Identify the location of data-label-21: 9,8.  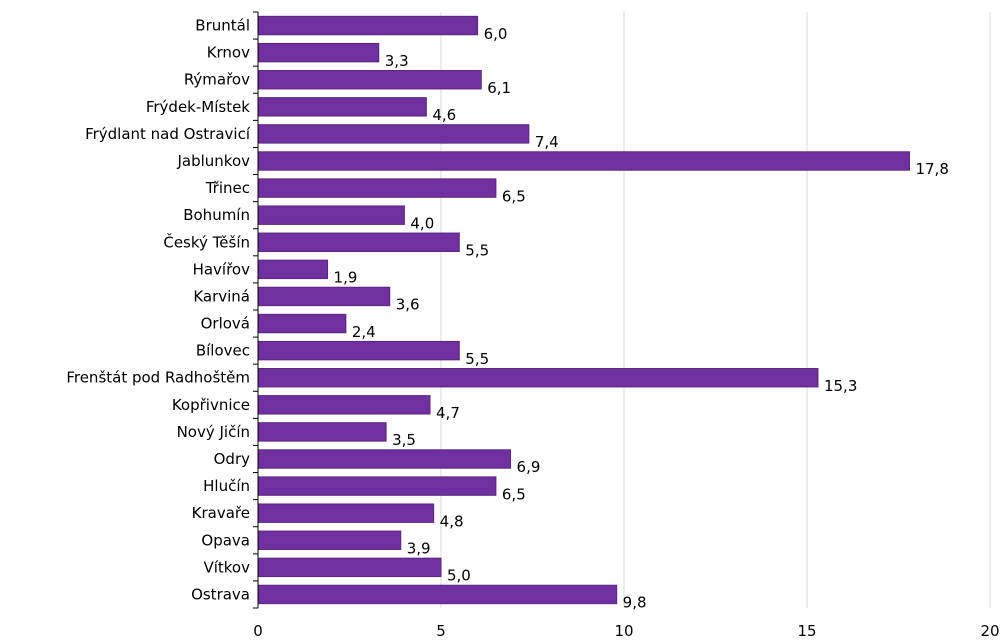
(635, 603).